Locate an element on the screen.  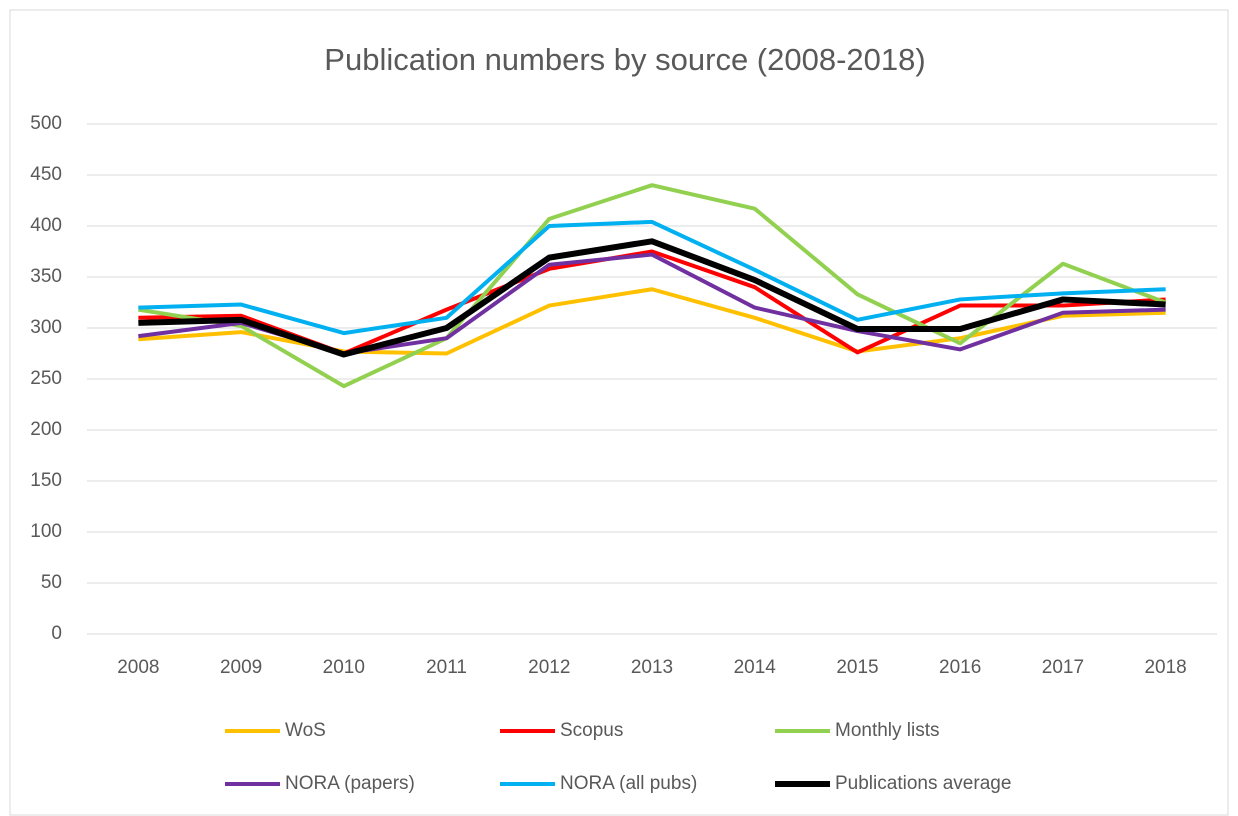
x-tick-label: 2011 is located at coordinates (446, 667).